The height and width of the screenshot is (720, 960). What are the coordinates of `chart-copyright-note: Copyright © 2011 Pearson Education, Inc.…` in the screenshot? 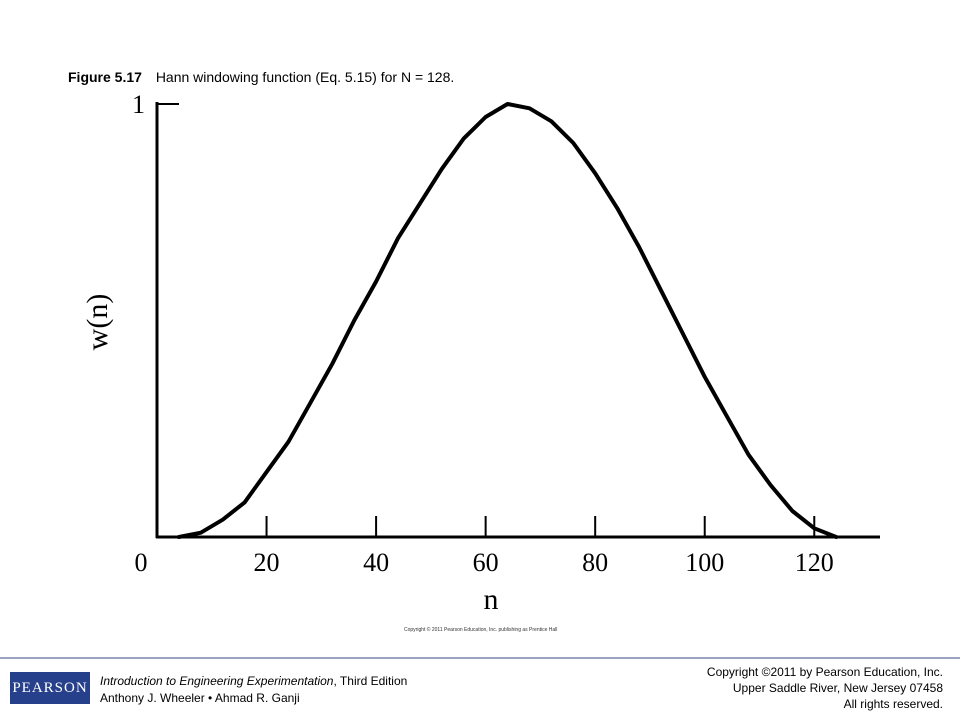 It's located at (481, 630).